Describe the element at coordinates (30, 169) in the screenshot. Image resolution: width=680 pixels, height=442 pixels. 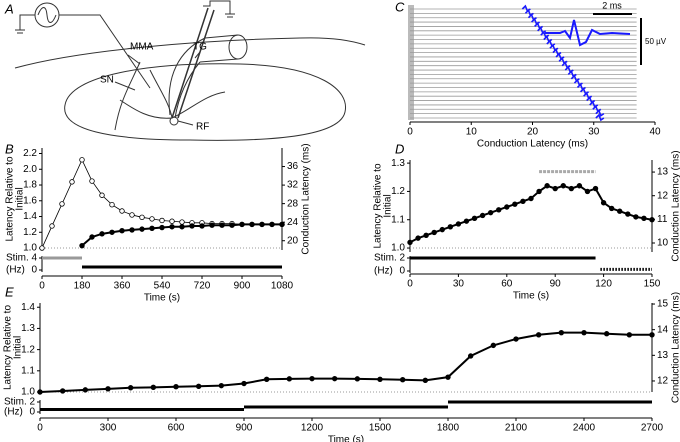
I see `y-tick-label: 2.0` at that location.